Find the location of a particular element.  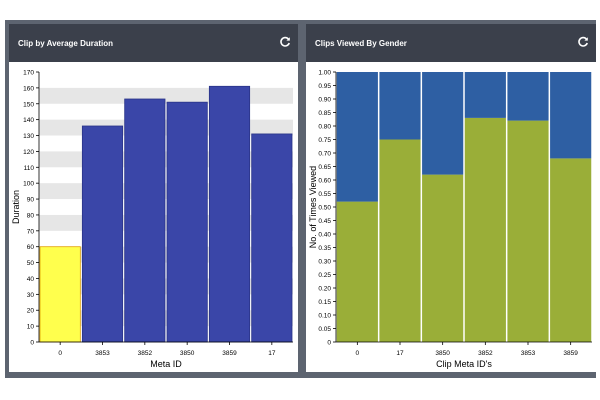

y-tick-label: 0.70 is located at coordinates (324, 154).